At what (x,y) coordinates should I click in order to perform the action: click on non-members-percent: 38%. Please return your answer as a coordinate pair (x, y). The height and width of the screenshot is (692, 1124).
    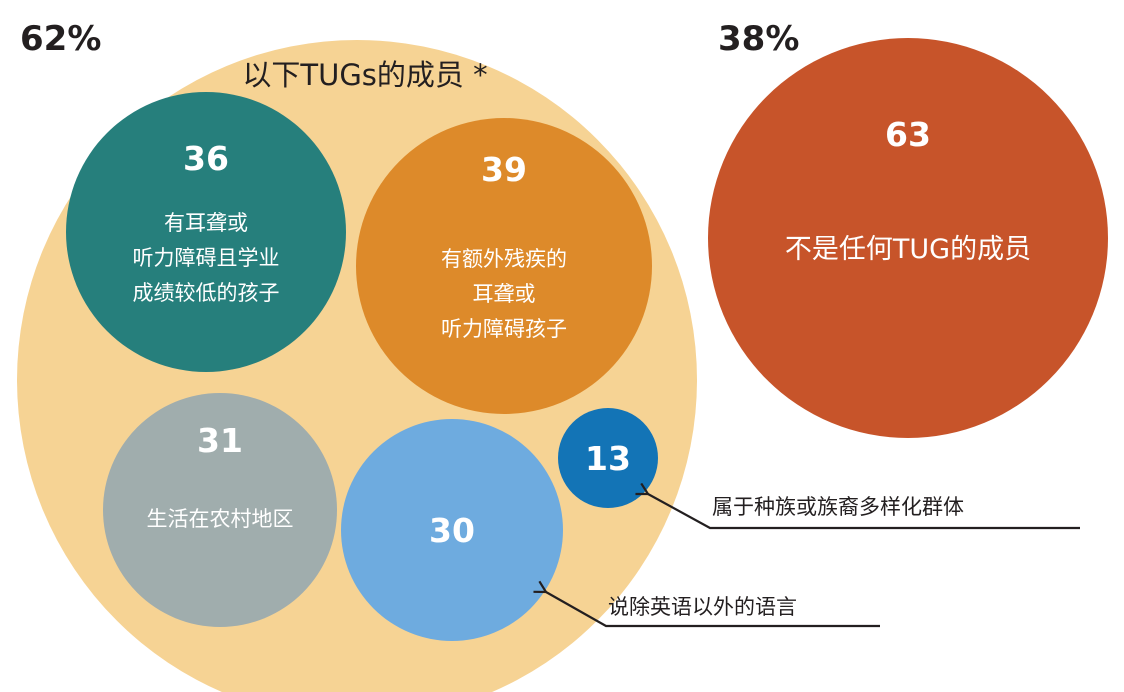
    Looking at the image, I should click on (758, 39).